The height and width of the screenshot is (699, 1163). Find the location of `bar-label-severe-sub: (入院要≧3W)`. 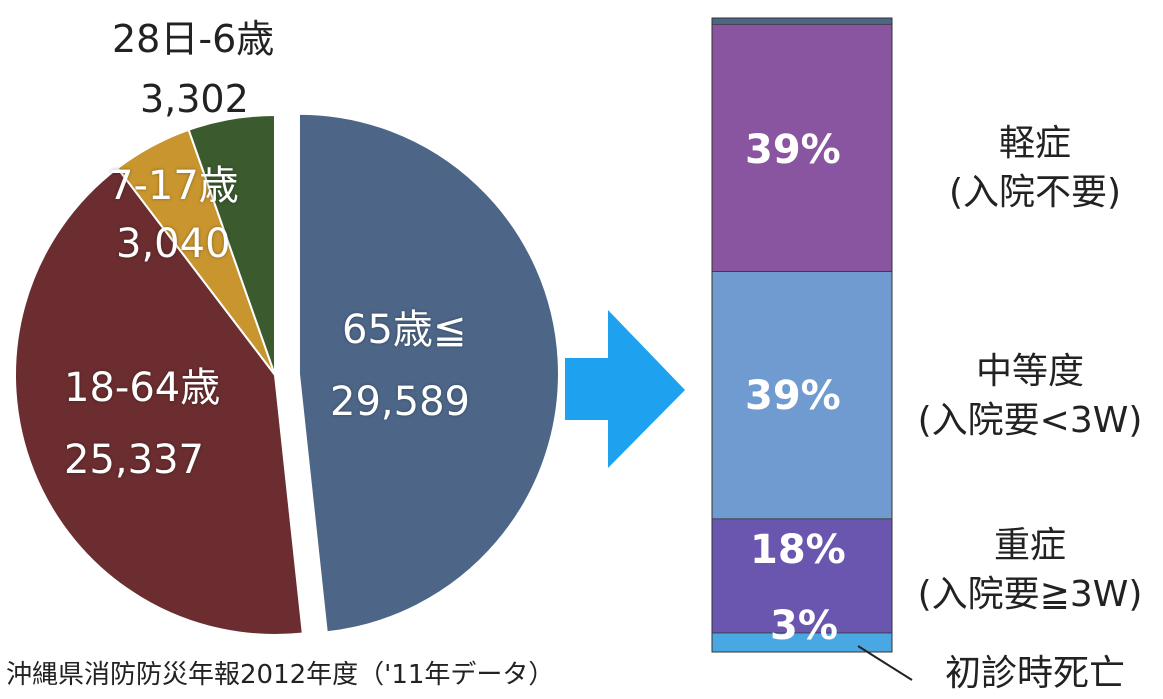

bar-label-severe-sub: (入院要≧3W) is located at coordinates (1030, 594).